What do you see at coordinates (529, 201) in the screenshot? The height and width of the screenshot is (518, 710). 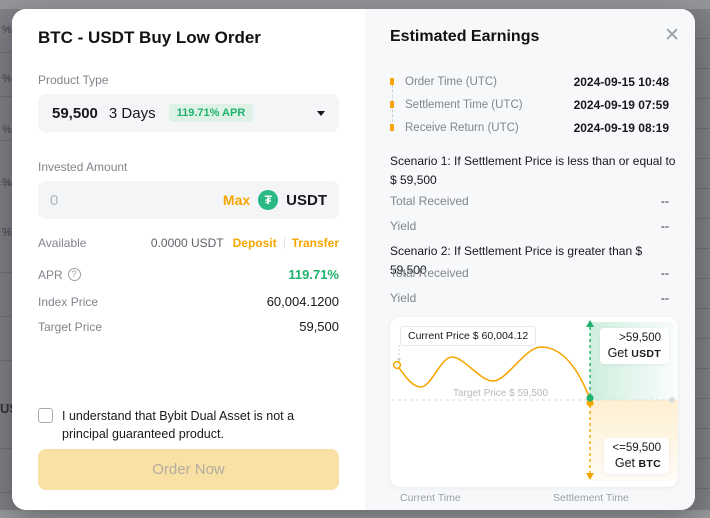 I see `scenario-1-total-received: Total Received --` at bounding box center [529, 201].